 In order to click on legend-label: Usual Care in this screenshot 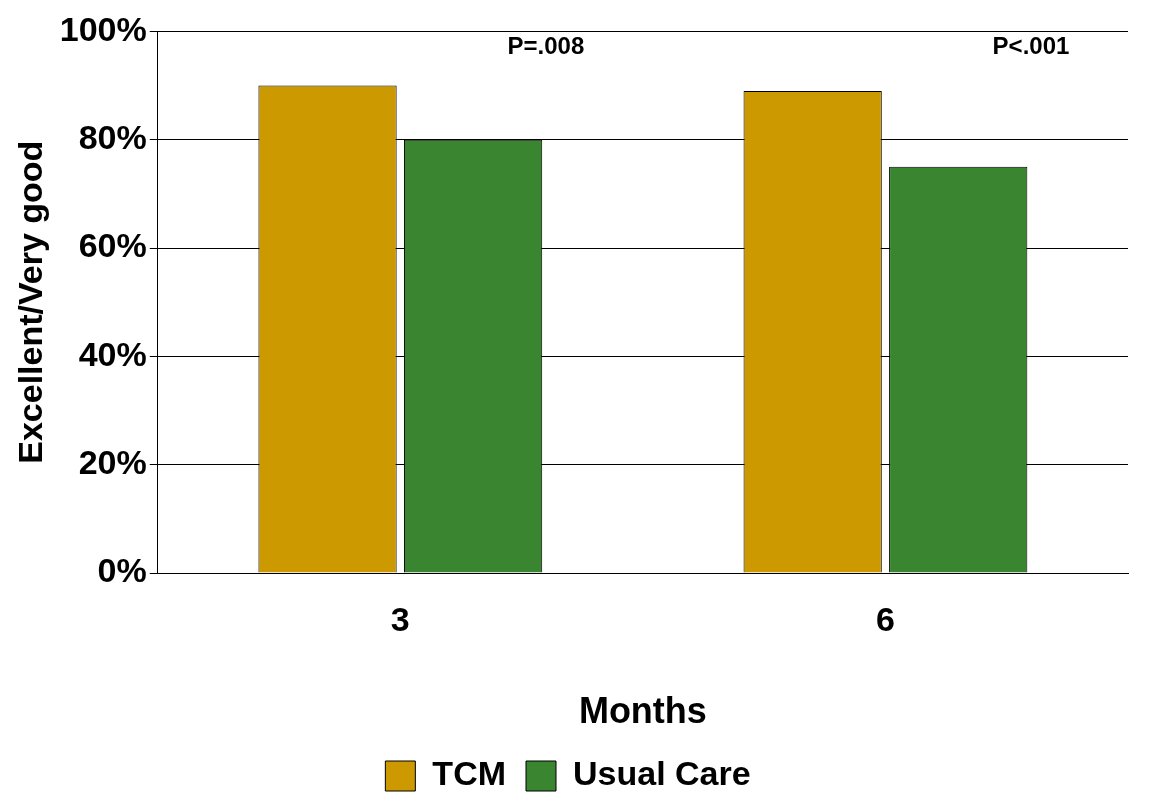, I will do `click(662, 773)`.